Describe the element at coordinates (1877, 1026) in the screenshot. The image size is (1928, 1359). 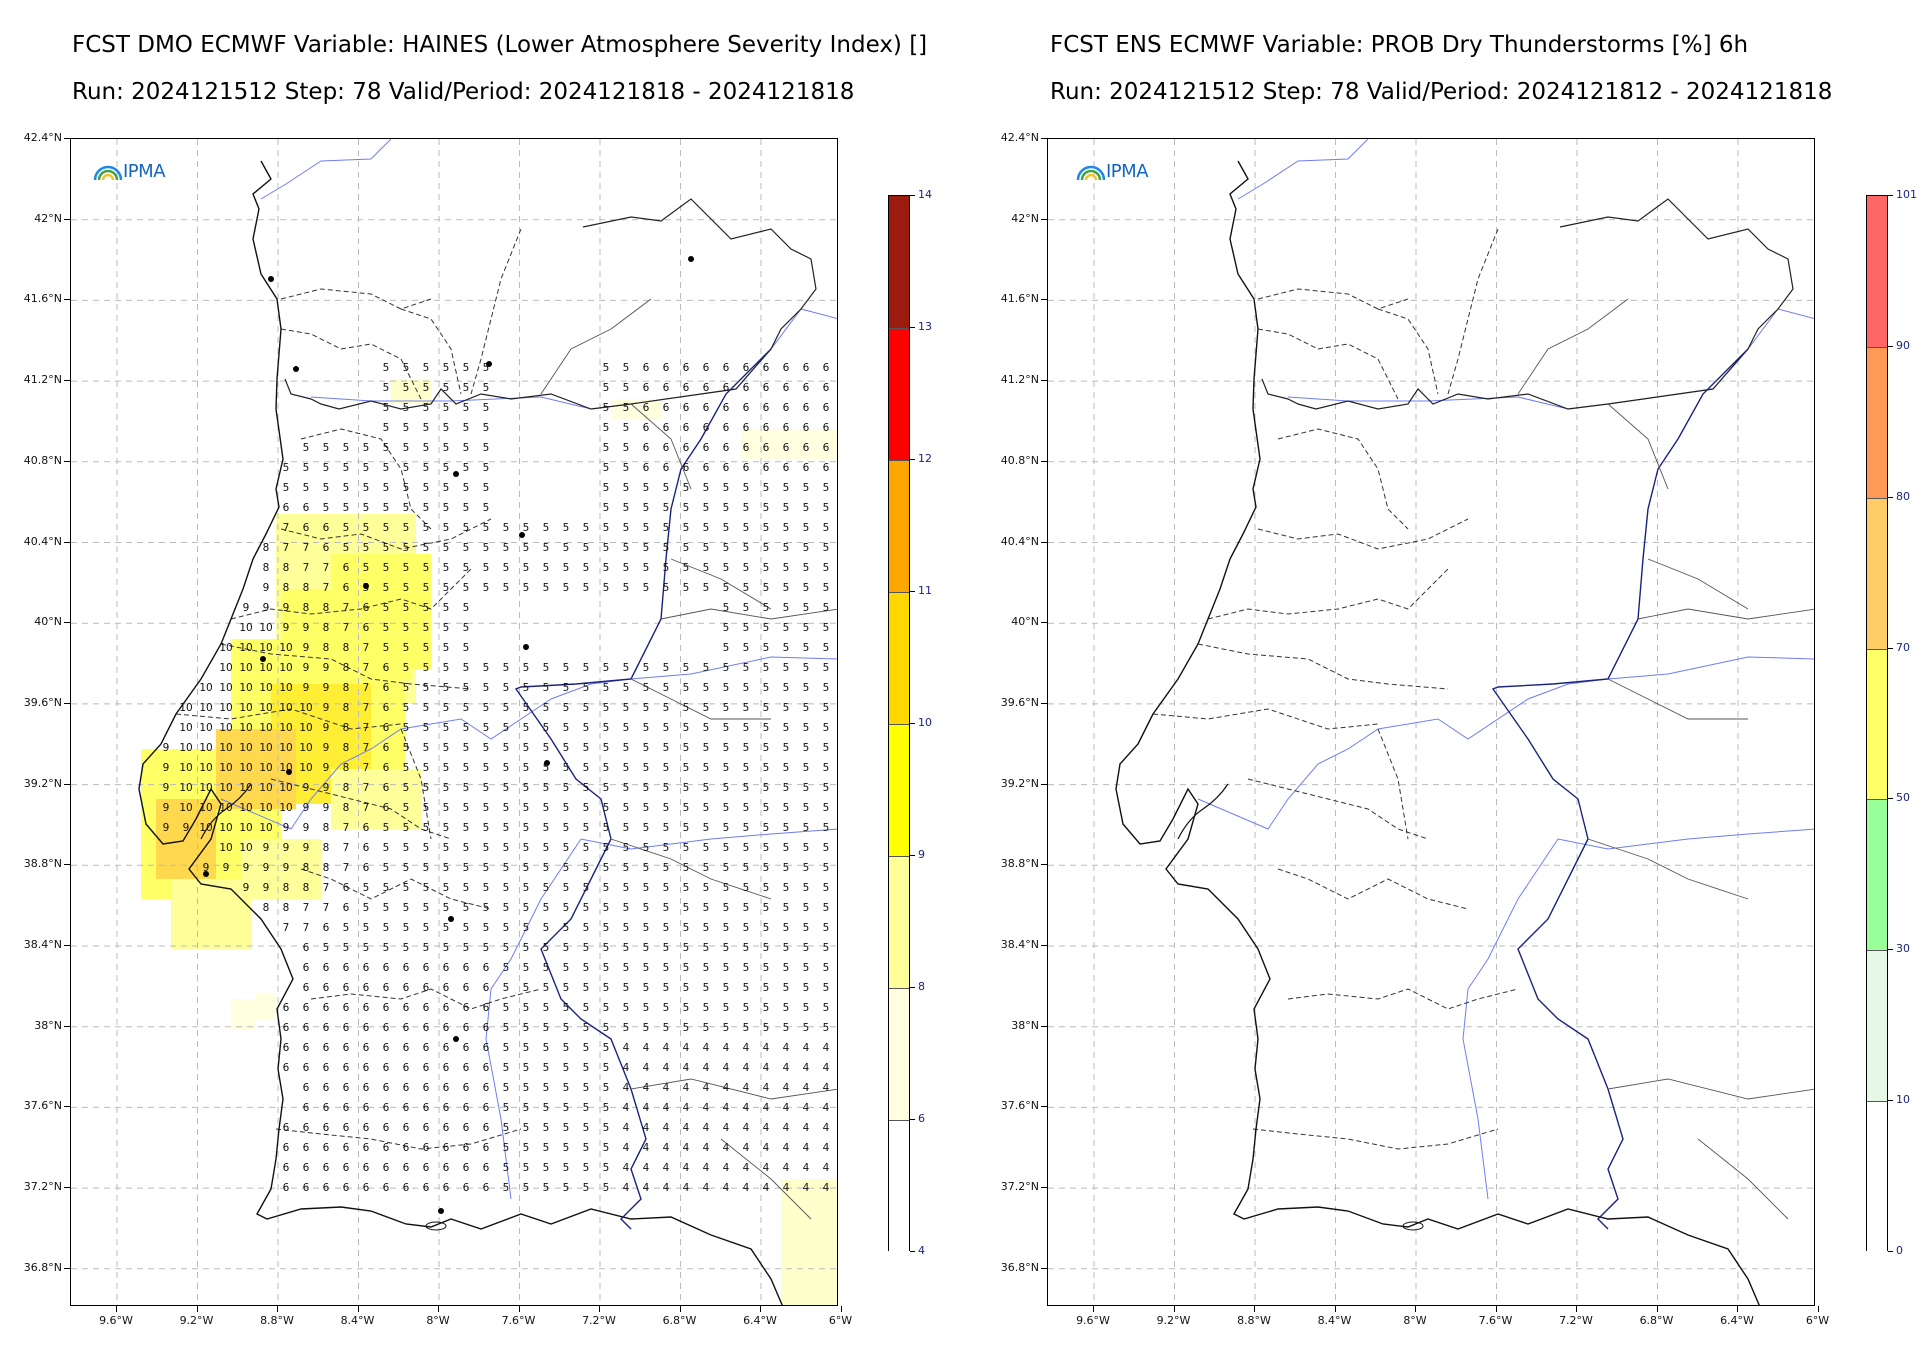
I see `colorbar-segment` at that location.